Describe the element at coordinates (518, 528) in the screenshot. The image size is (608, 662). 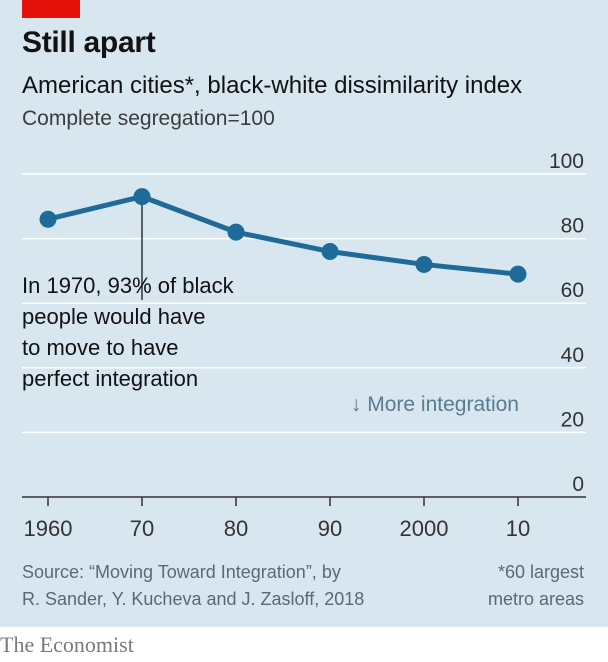
I see `x-tick-label: 10` at that location.